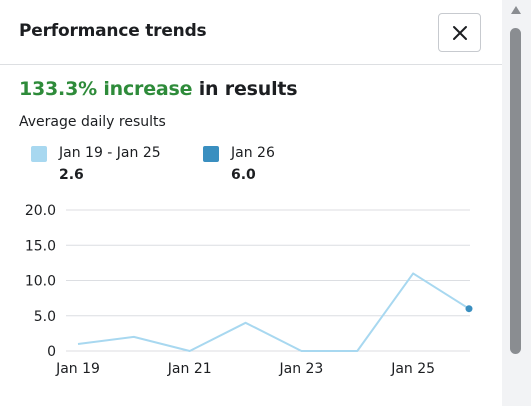  What do you see at coordinates (300, 369) in the screenshot?
I see `x-tick-label: Jan 23` at bounding box center [300, 369].